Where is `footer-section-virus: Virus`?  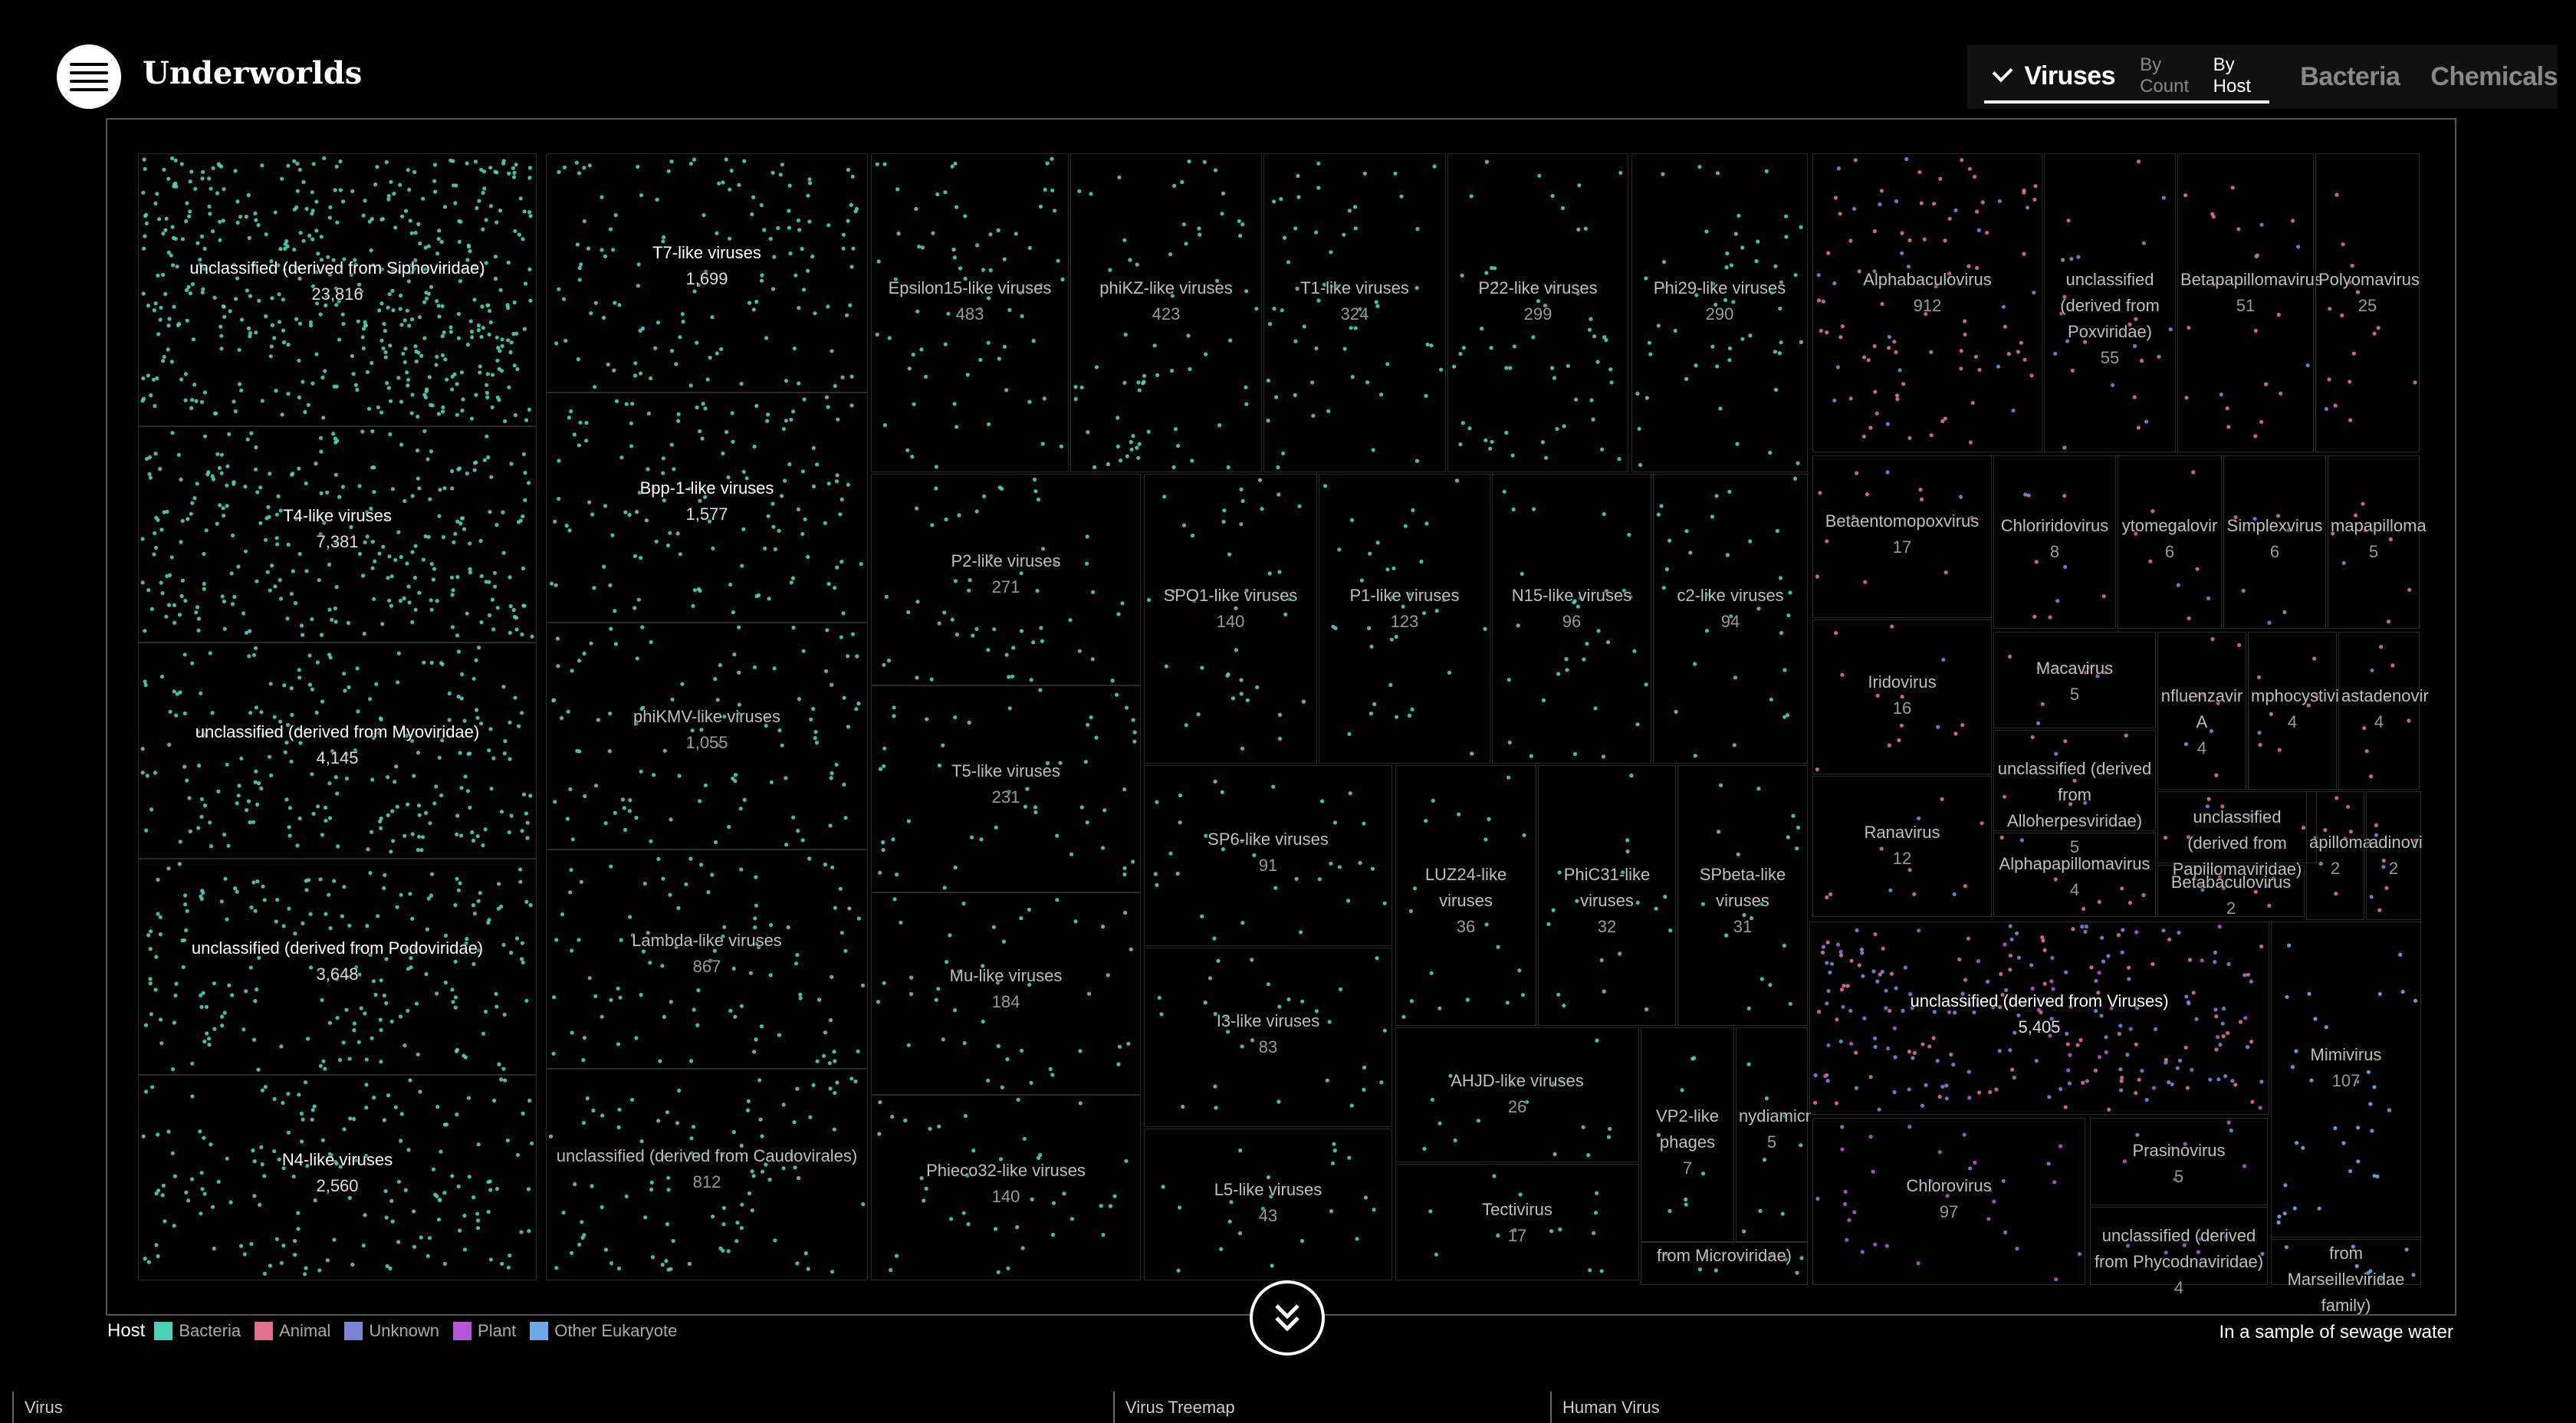 footer-section-virus: Virus is located at coordinates (37, 1407).